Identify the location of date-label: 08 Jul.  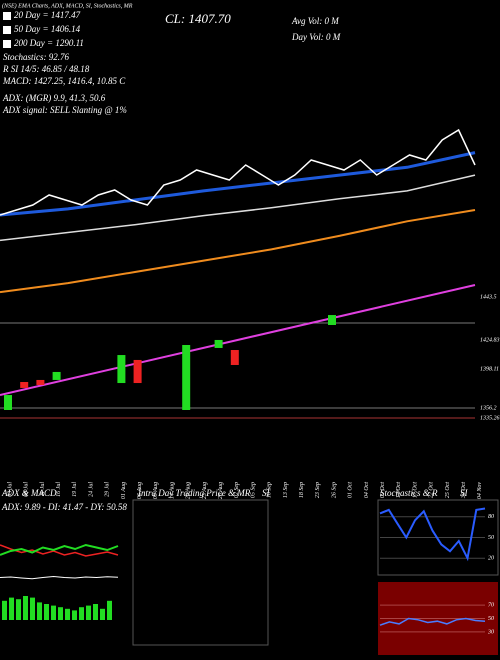
(27, 489).